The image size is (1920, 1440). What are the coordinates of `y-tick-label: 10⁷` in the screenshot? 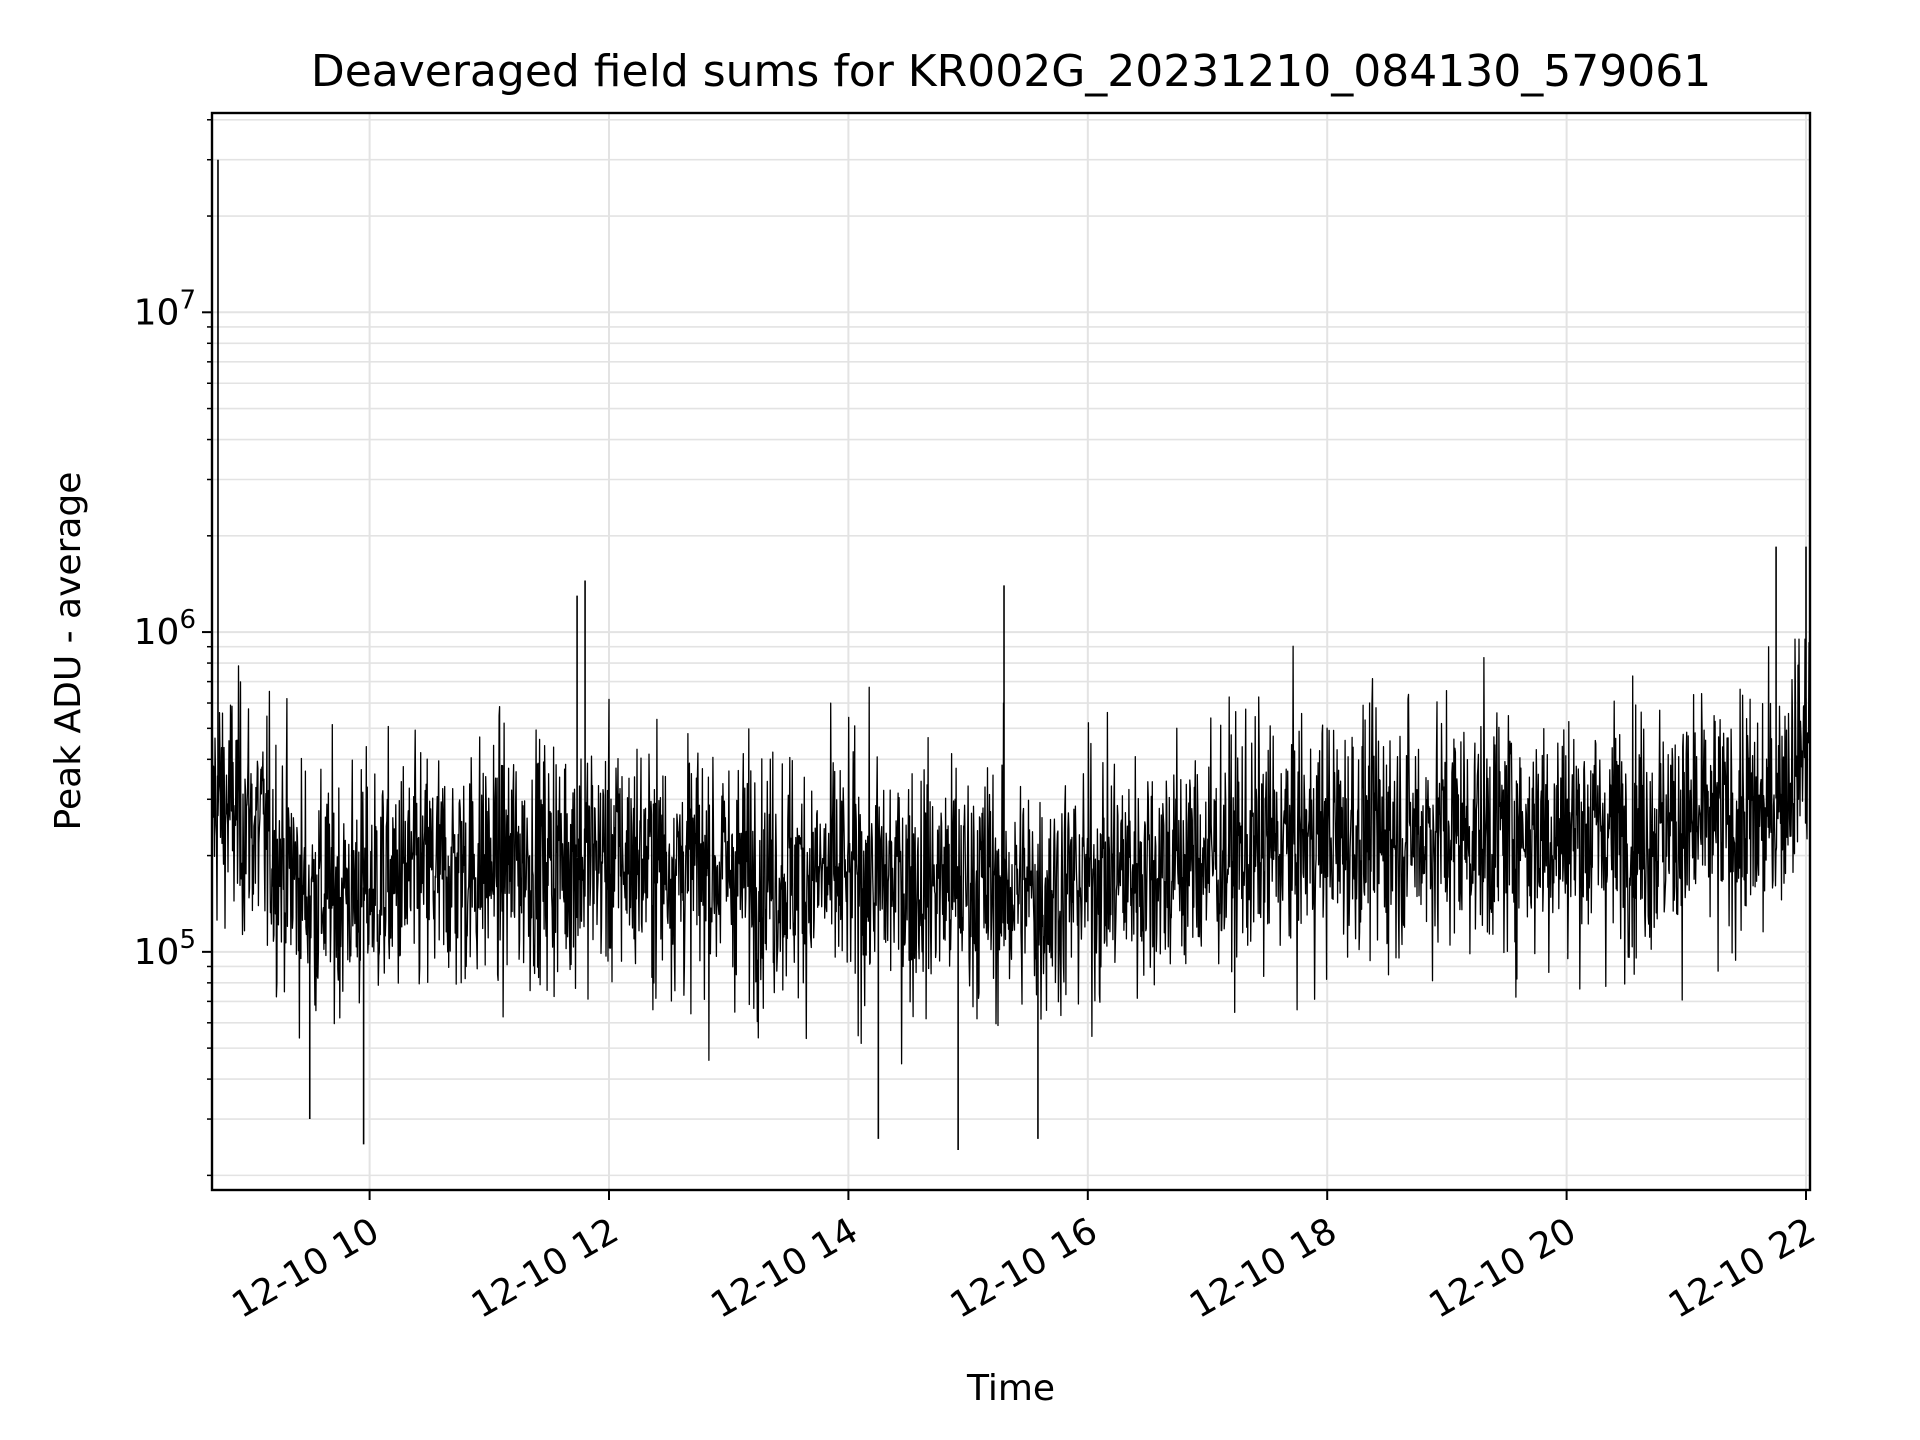 It's located at (165, 309).